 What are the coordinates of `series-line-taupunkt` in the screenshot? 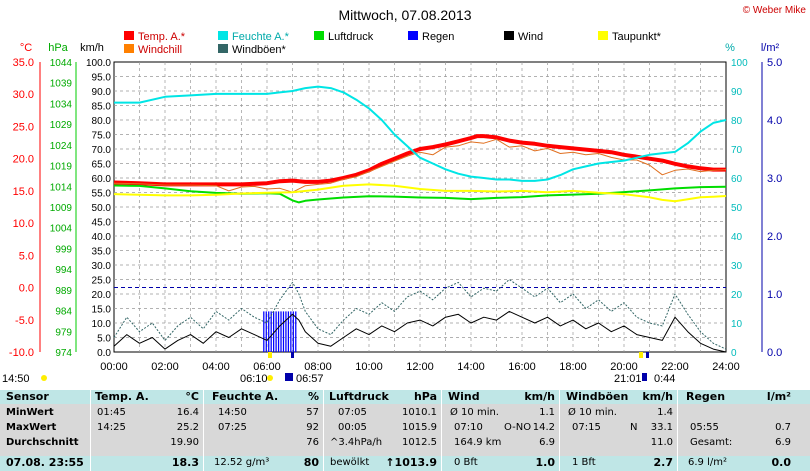 It's located at (420, 193).